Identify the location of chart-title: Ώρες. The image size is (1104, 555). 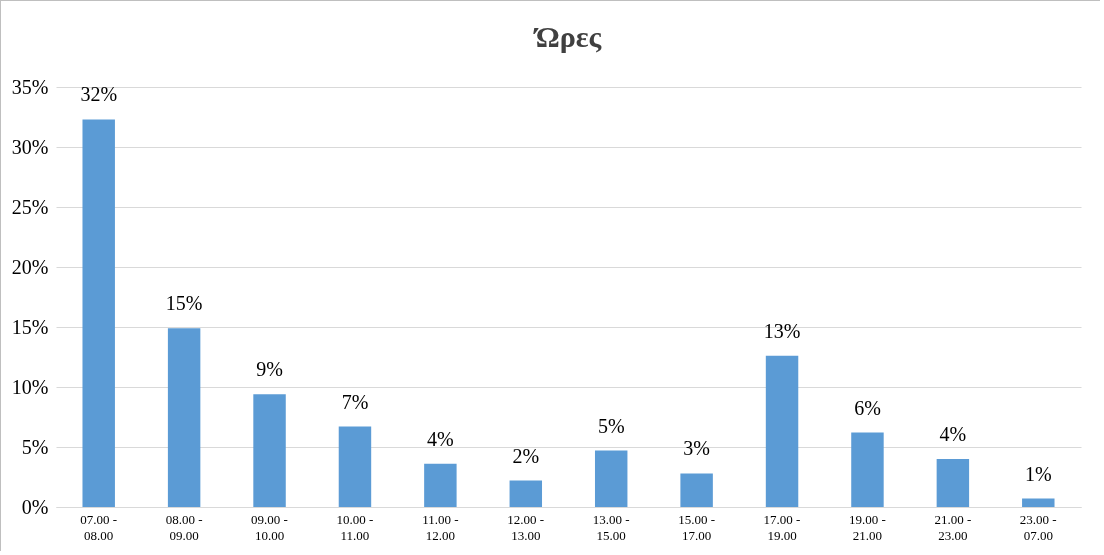
(567, 36).